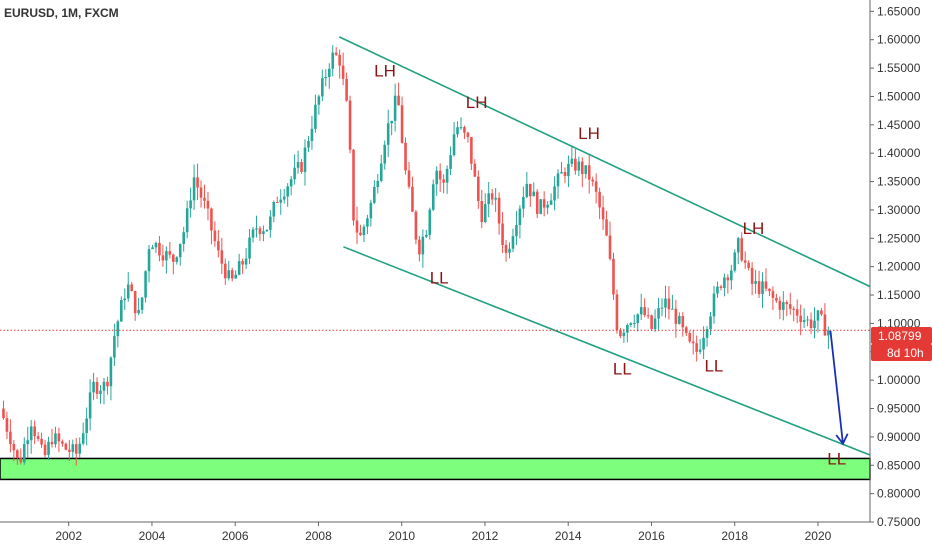 Image resolution: width=932 pixels, height=550 pixels. I want to click on support-zone, so click(435, 469).